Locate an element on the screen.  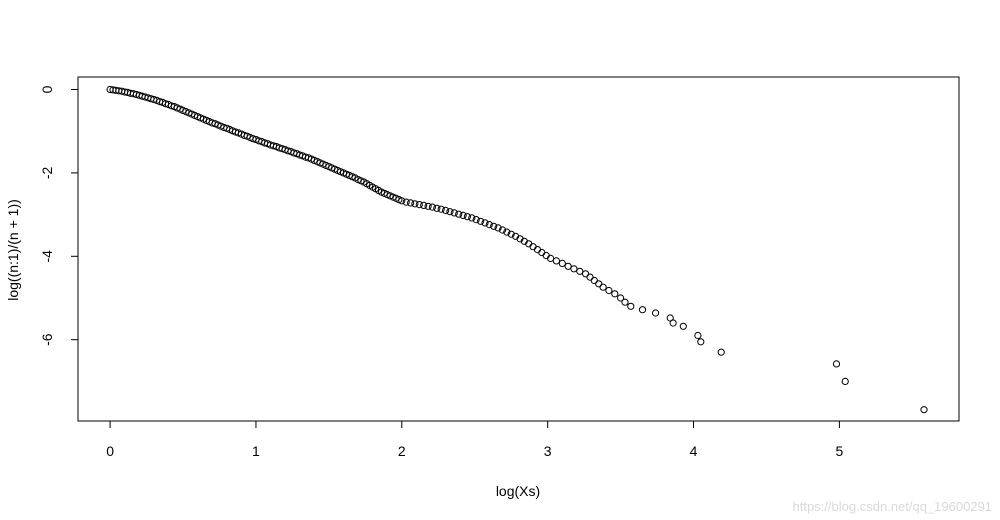
x-tick-label: 0 is located at coordinates (110, 451).